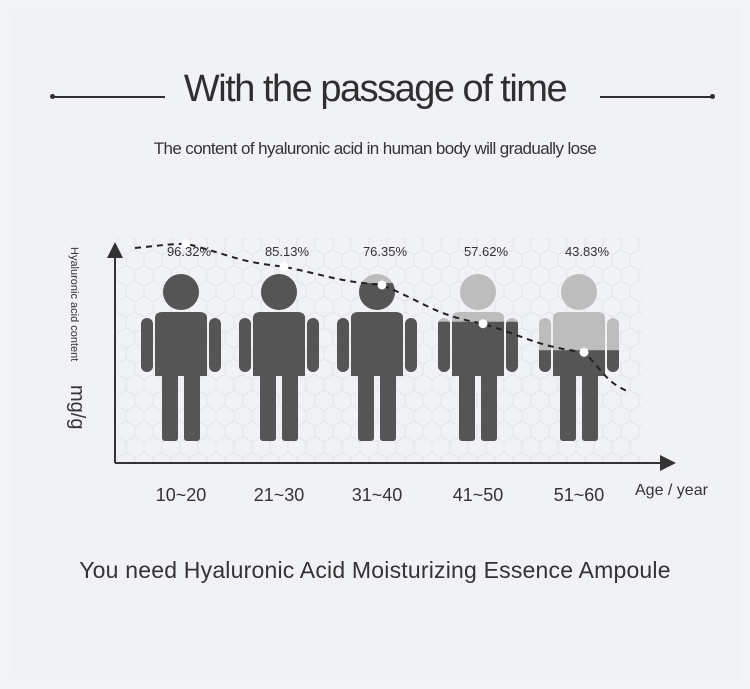  What do you see at coordinates (77, 407) in the screenshot?
I see `y-axis-label-unit: mg/g` at bounding box center [77, 407].